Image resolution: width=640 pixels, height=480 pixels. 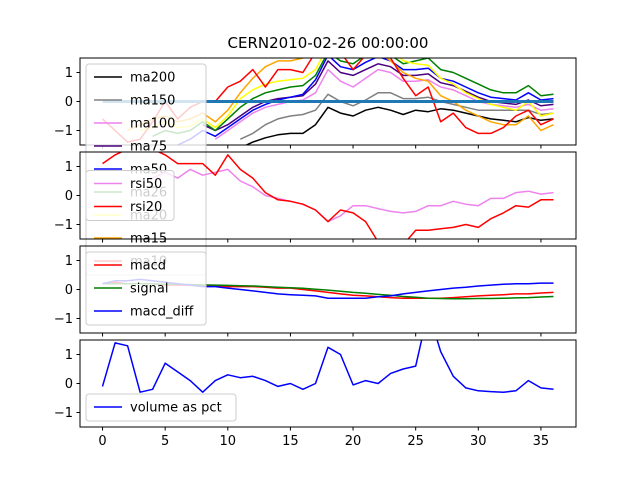 What do you see at coordinates (353, 195) in the screenshot?
I see `series-line-rsi50` at bounding box center [353, 195].